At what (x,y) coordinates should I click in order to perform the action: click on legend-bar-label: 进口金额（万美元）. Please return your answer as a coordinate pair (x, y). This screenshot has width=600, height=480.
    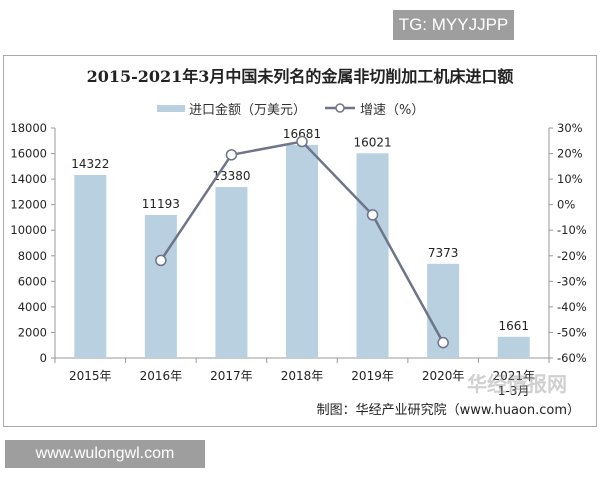
    Looking at the image, I should click on (247, 110).